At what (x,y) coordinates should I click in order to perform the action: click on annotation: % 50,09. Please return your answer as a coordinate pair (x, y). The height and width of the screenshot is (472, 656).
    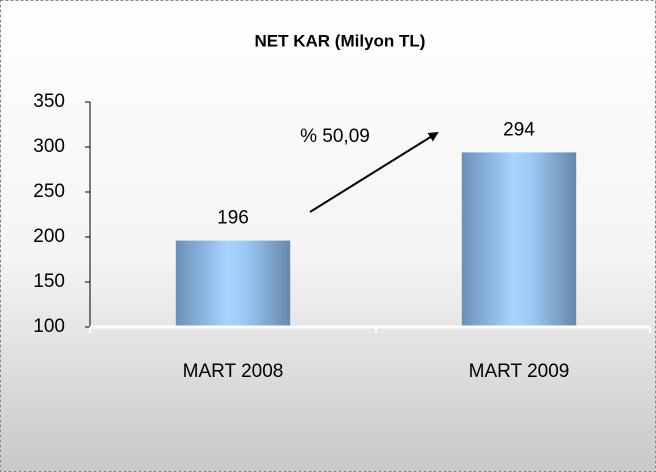
    Looking at the image, I should click on (335, 136).